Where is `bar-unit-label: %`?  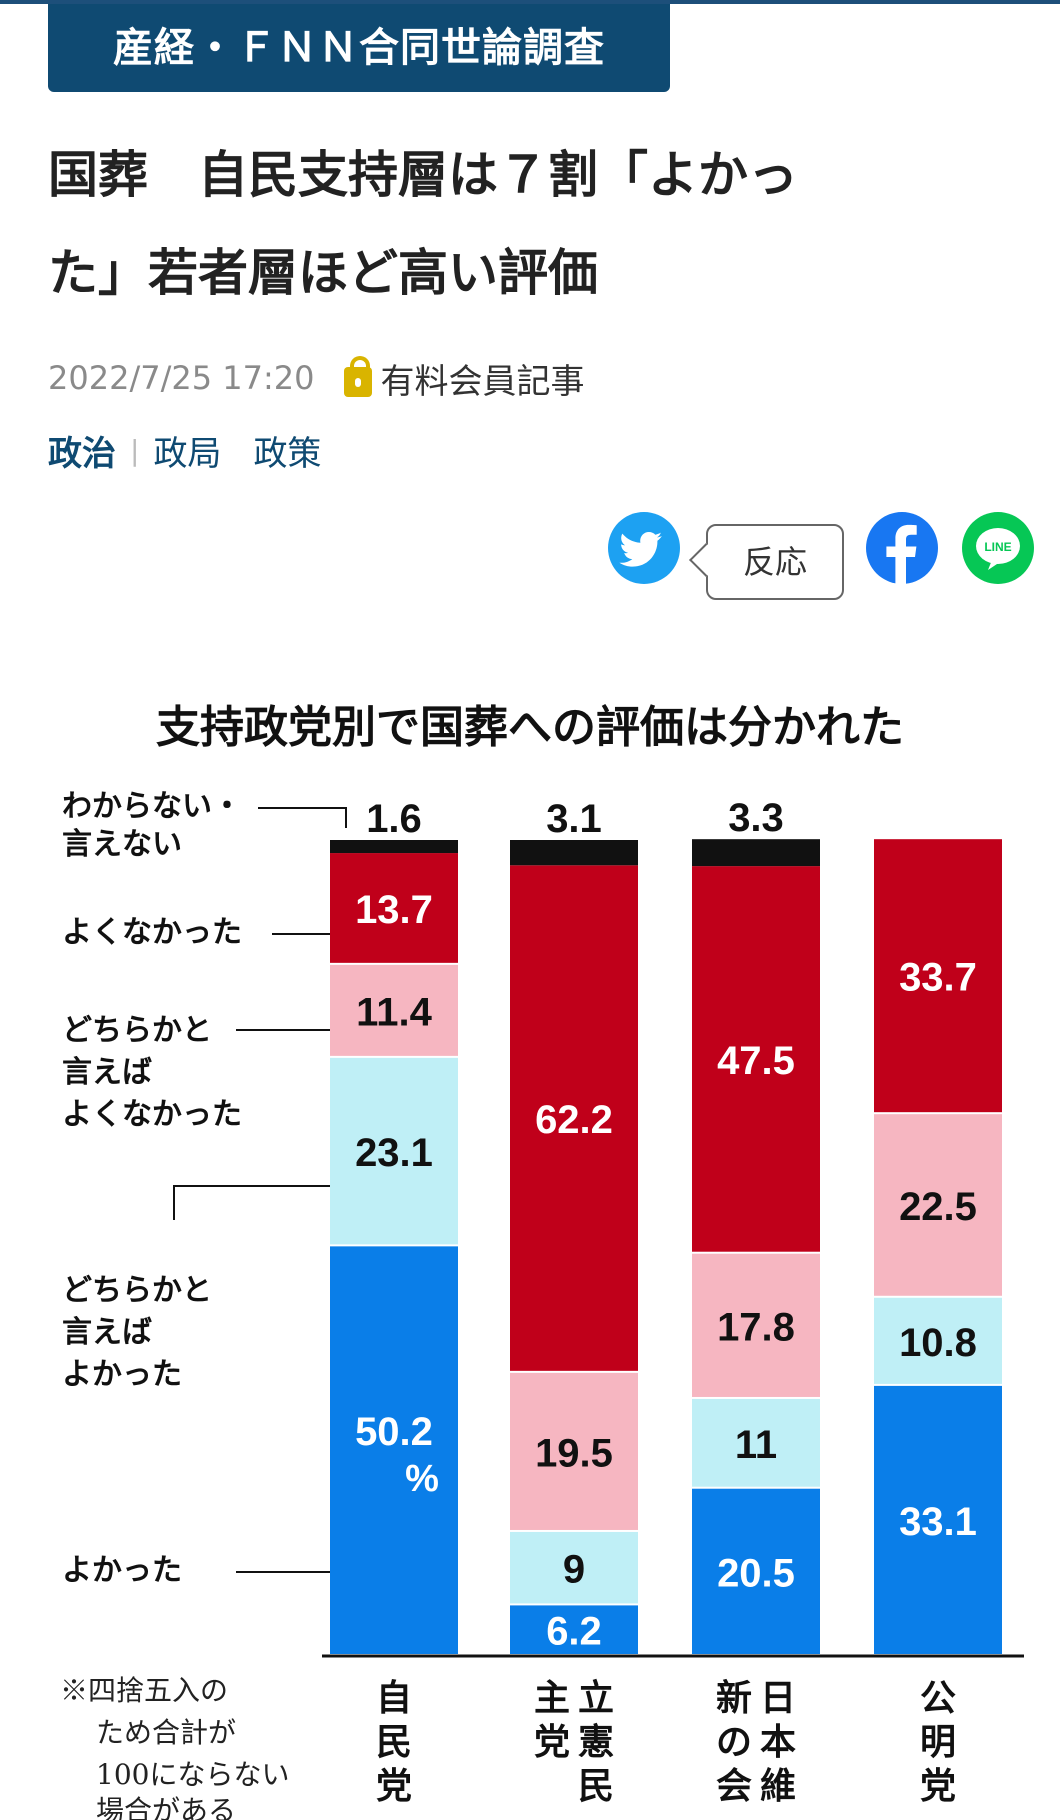
bar-unit-label: % is located at coordinates (422, 1479).